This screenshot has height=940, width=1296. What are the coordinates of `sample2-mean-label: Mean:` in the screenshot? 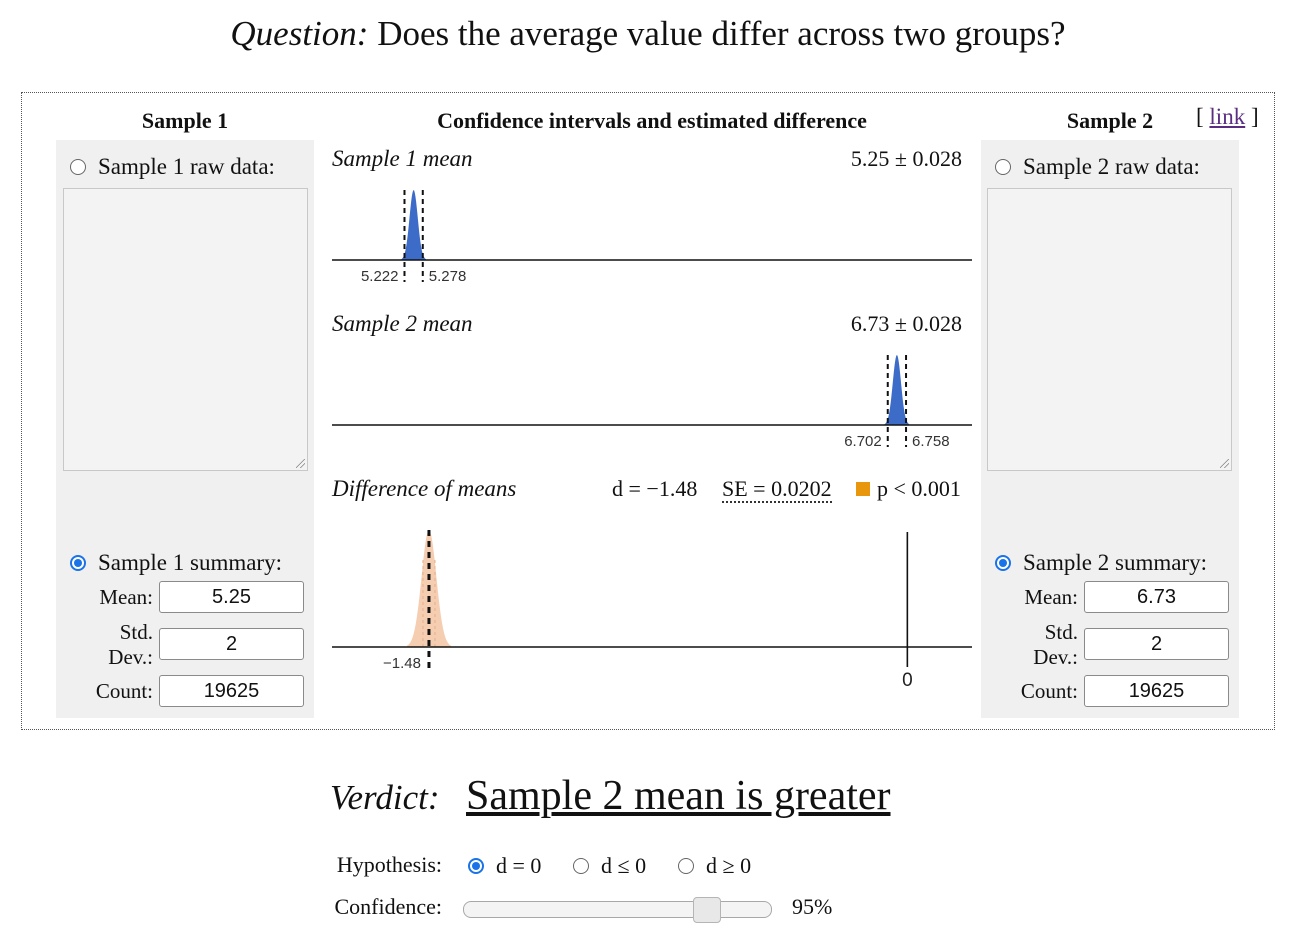 It's located at (1051, 597).